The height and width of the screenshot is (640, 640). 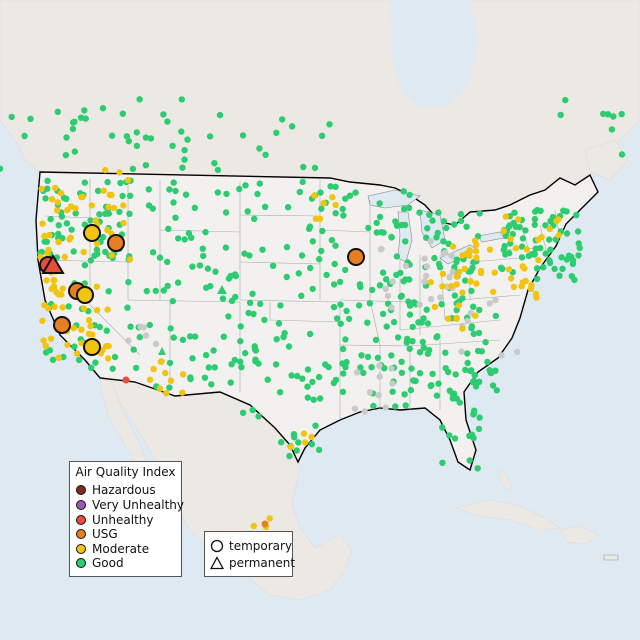 I want to click on puerto-rico, so click(x=611, y=557).